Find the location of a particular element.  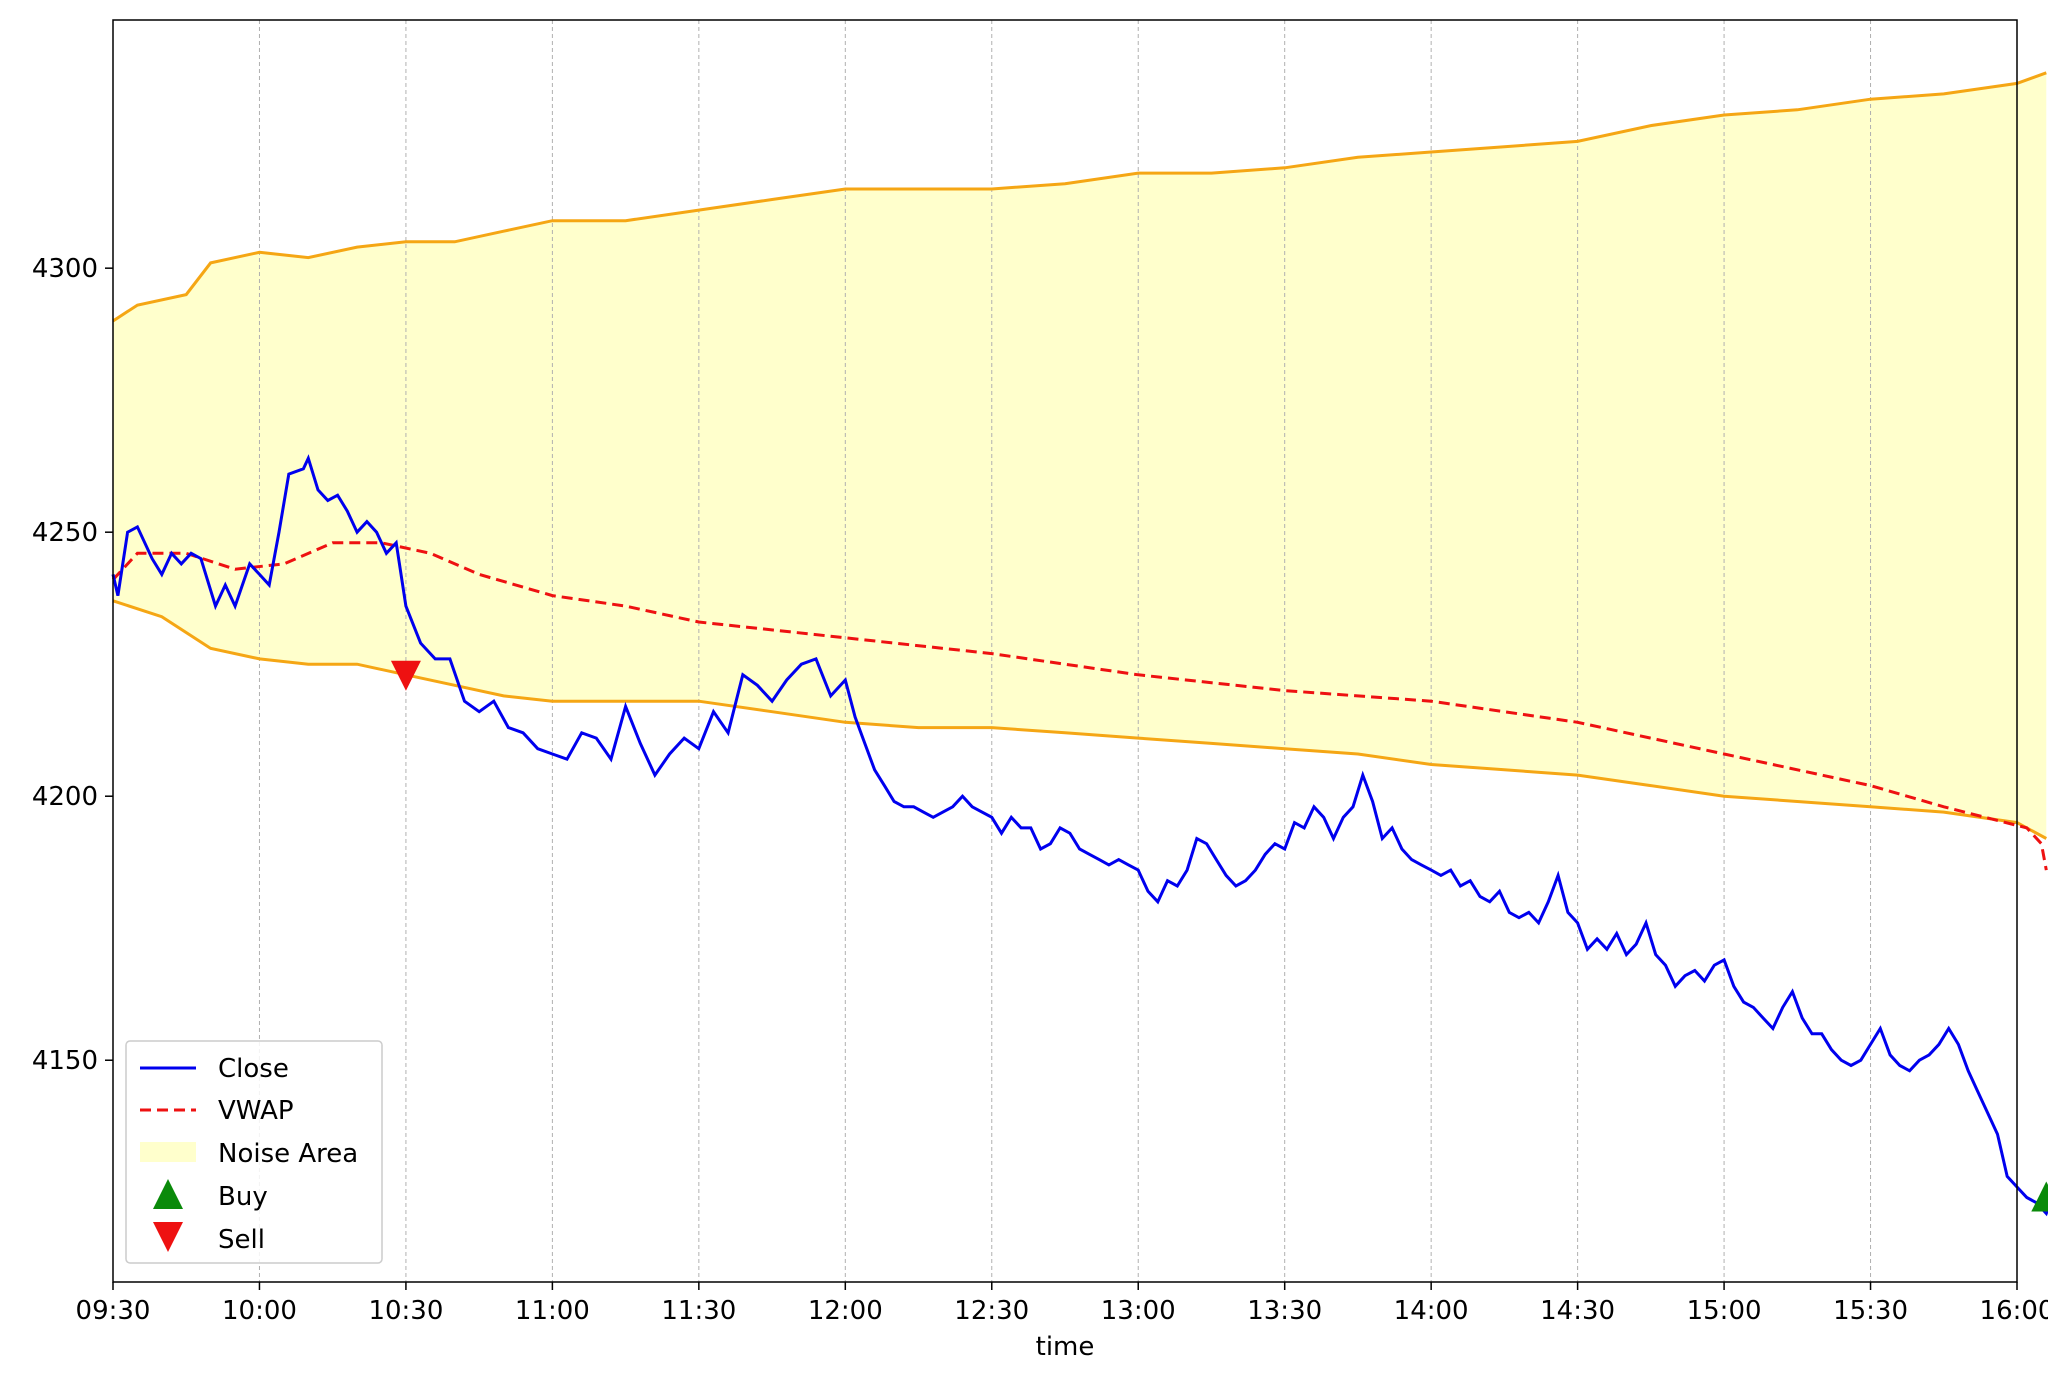

x-tick-label: 12:00 is located at coordinates (845, 1311).